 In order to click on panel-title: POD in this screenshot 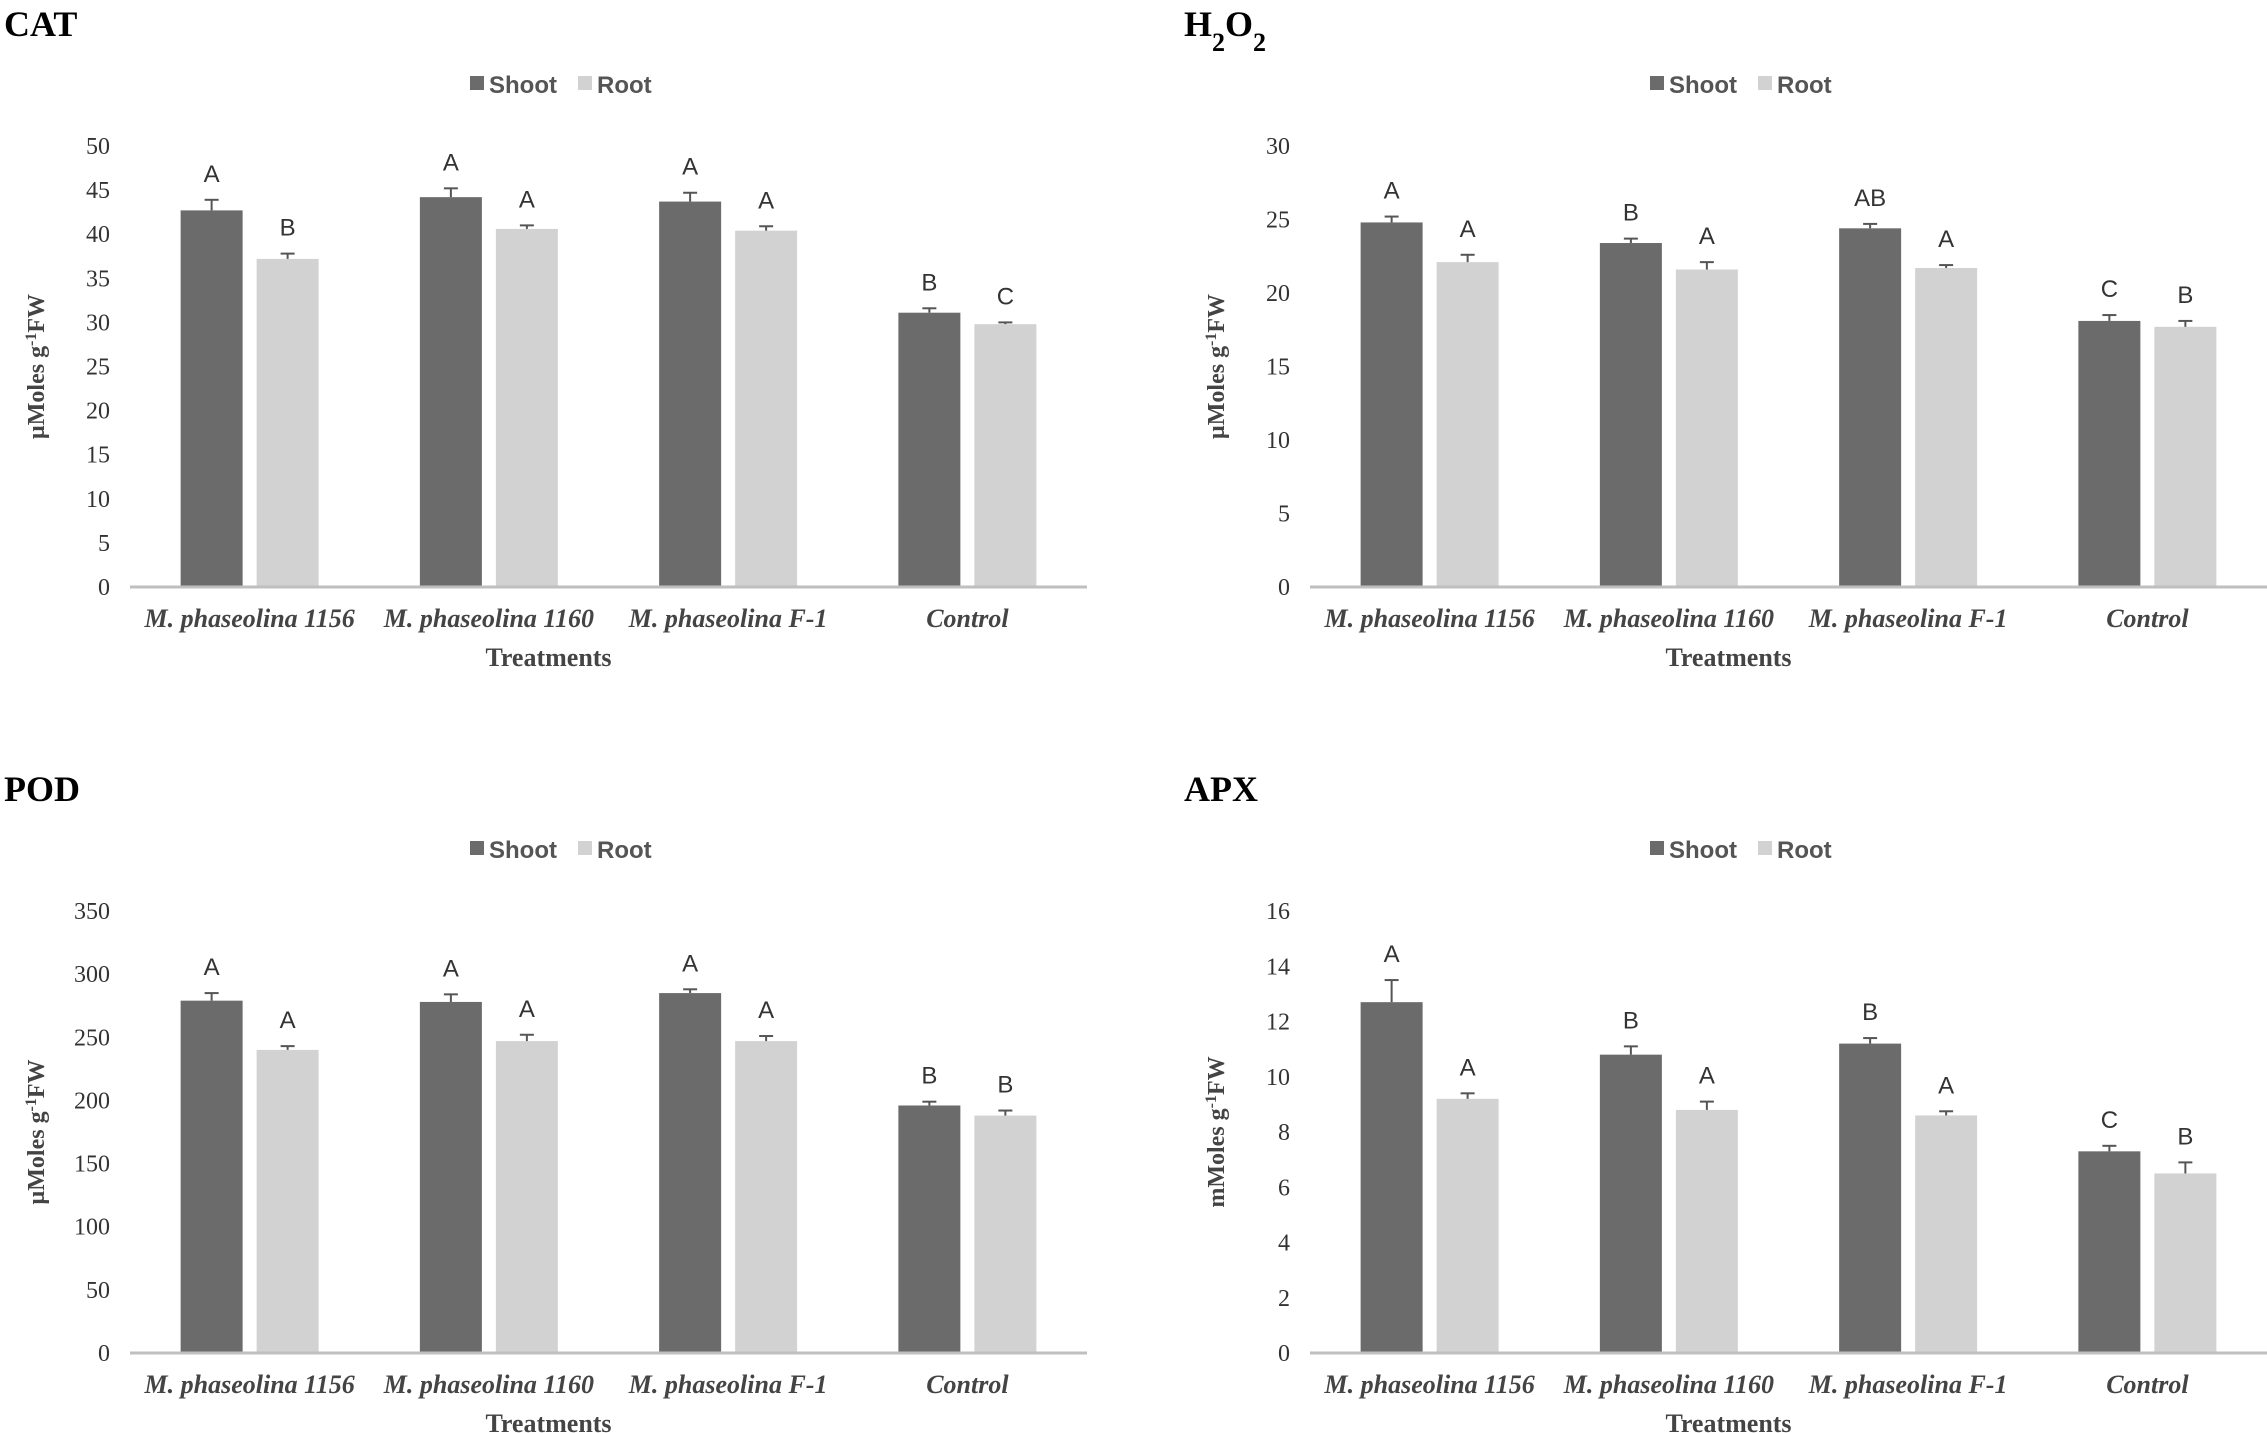, I will do `click(42, 789)`.